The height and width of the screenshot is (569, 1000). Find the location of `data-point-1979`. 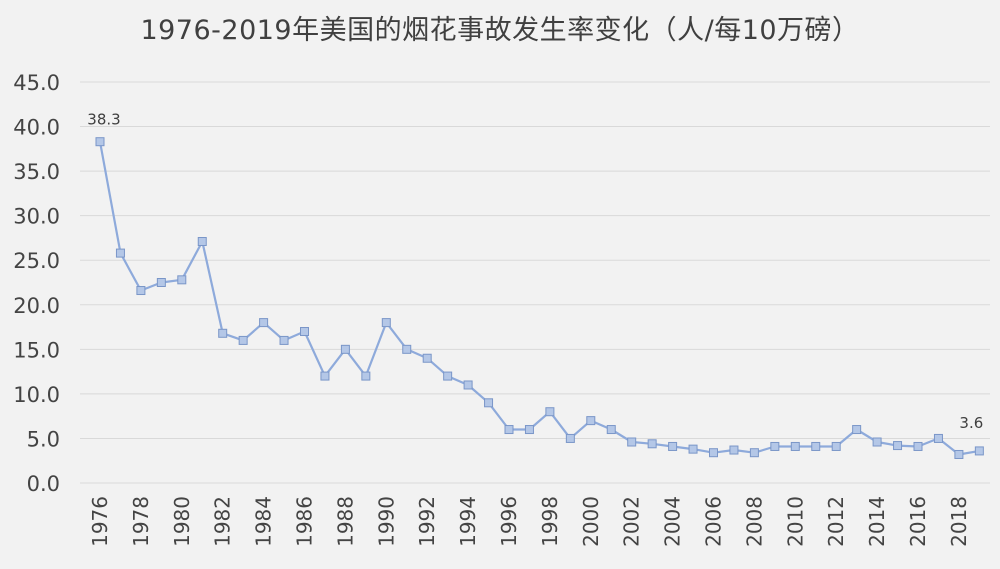

data-point-1979 is located at coordinates (161, 282).